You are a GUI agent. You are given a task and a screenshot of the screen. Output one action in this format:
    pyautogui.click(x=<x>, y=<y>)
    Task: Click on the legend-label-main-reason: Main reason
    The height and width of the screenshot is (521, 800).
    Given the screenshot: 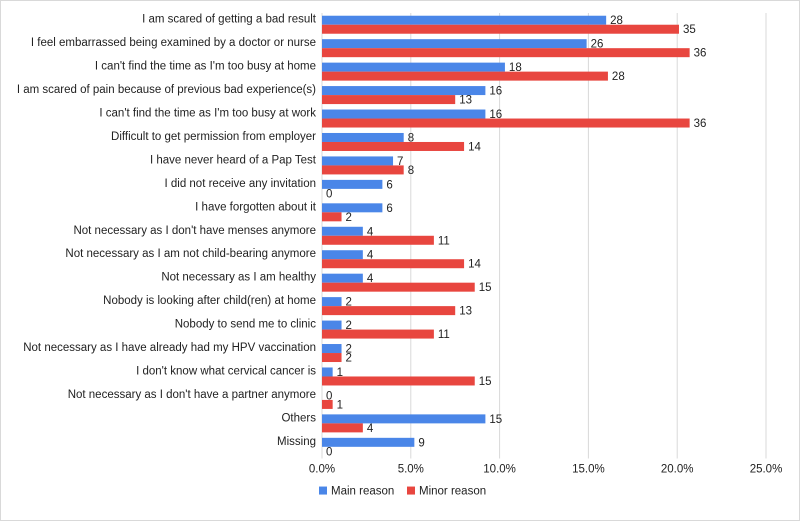 What is the action you would take?
    pyautogui.click(x=362, y=492)
    